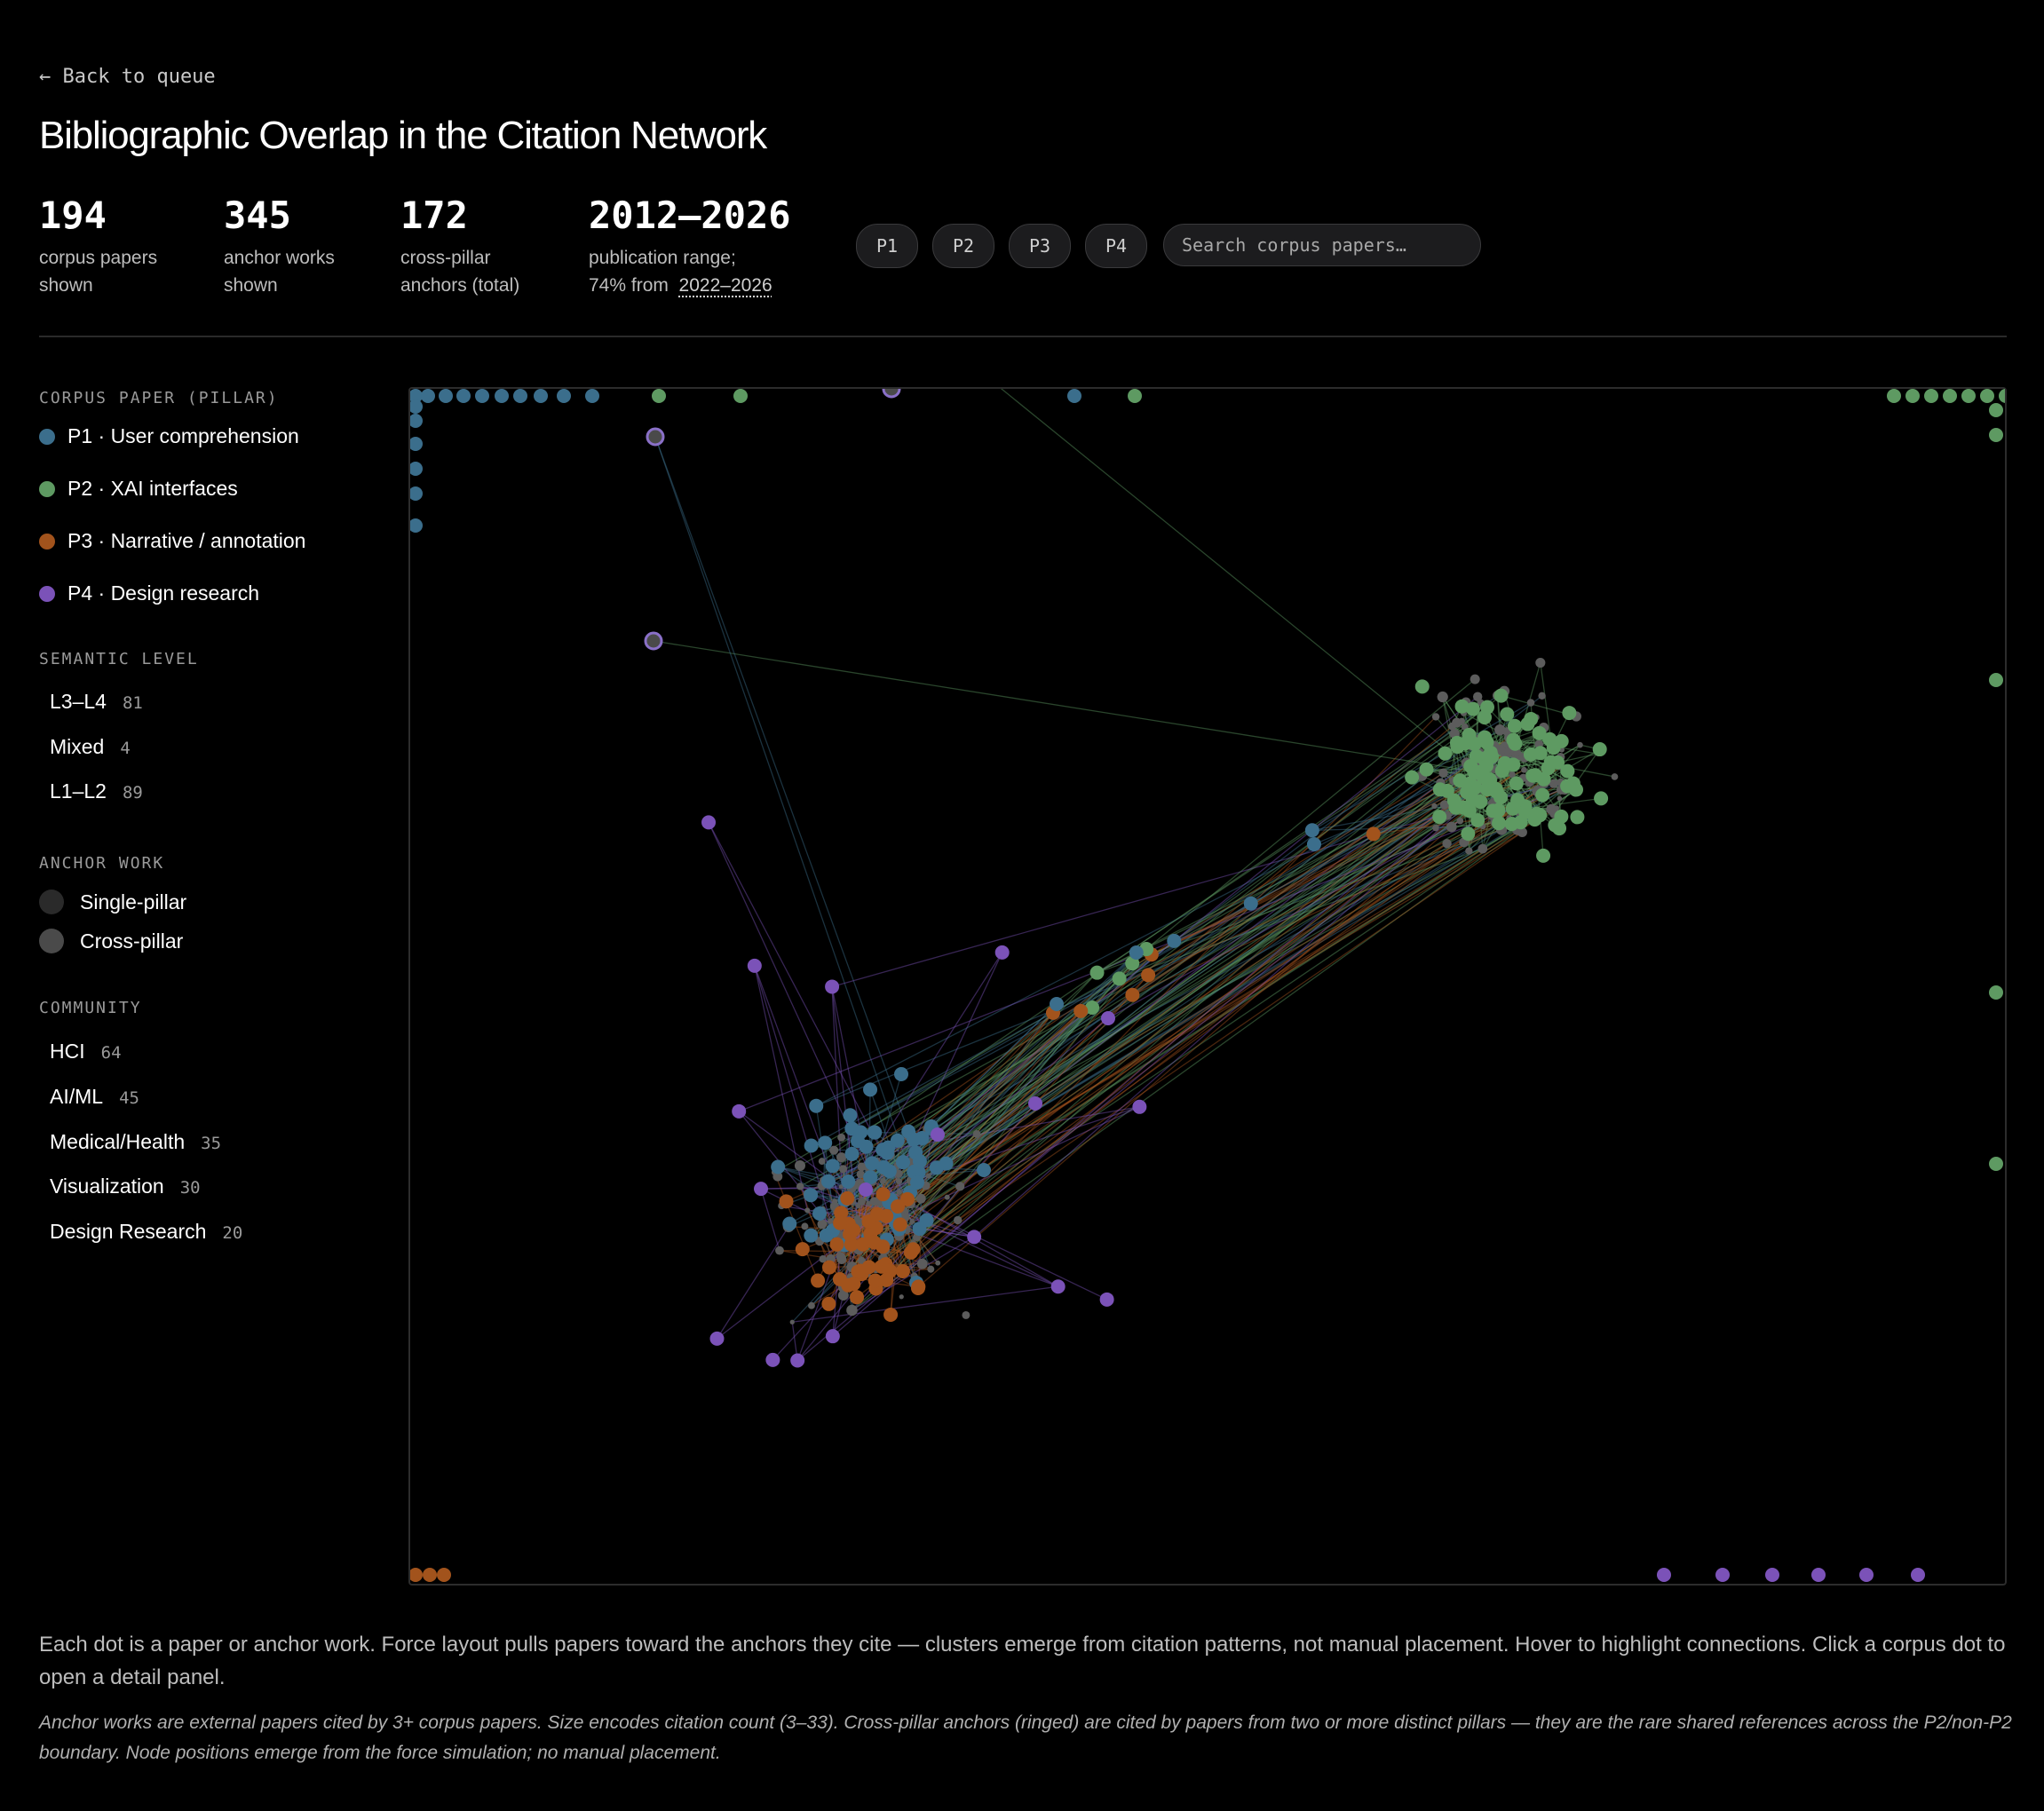 This screenshot has width=2044, height=1811. What do you see at coordinates (96, 701) in the screenshot?
I see `semantic-item-l3-l4: L3–L4 81` at bounding box center [96, 701].